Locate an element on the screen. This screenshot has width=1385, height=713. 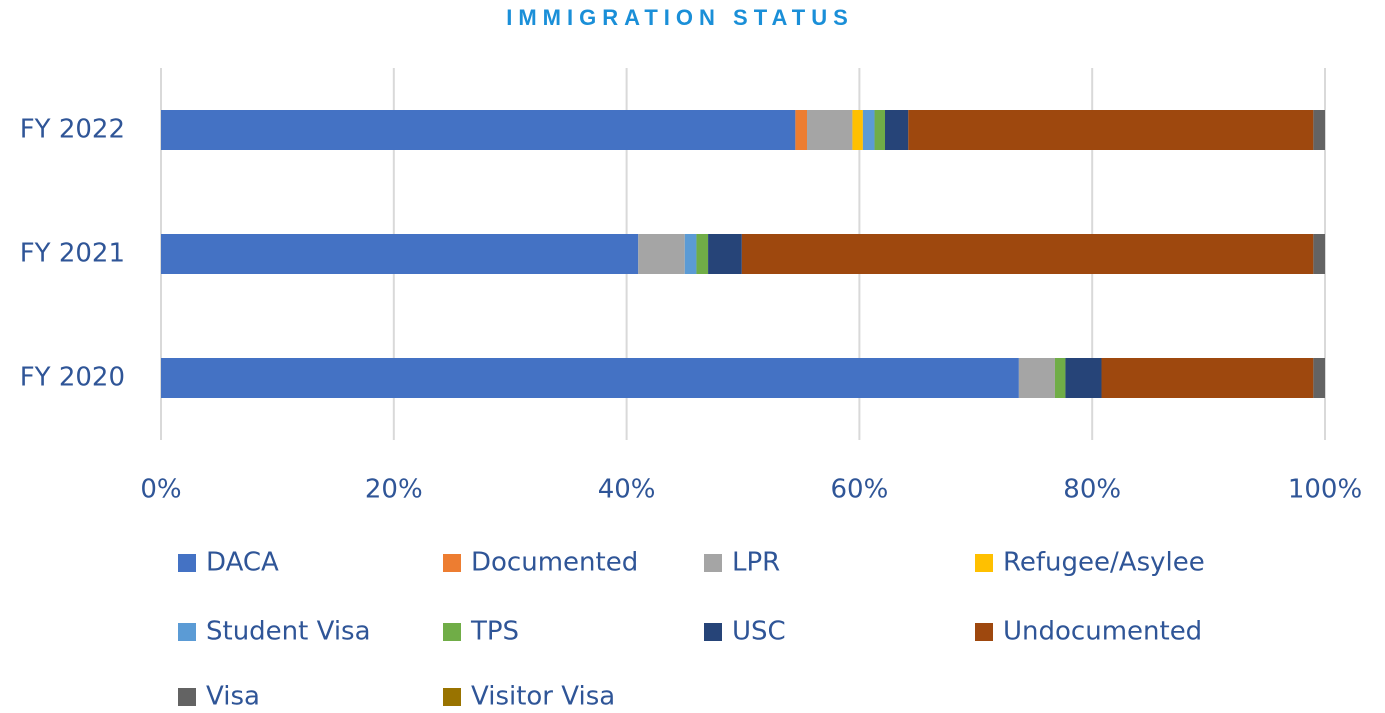
legend-label: TPS is located at coordinates (494, 632).